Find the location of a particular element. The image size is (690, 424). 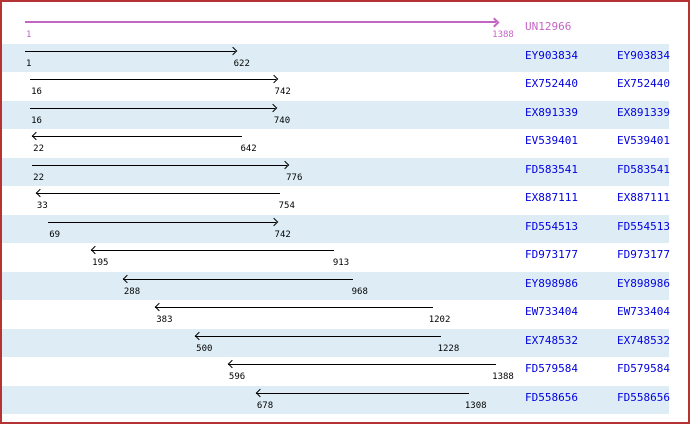

accession-label-secondary: FD554513 is located at coordinates (643, 226).